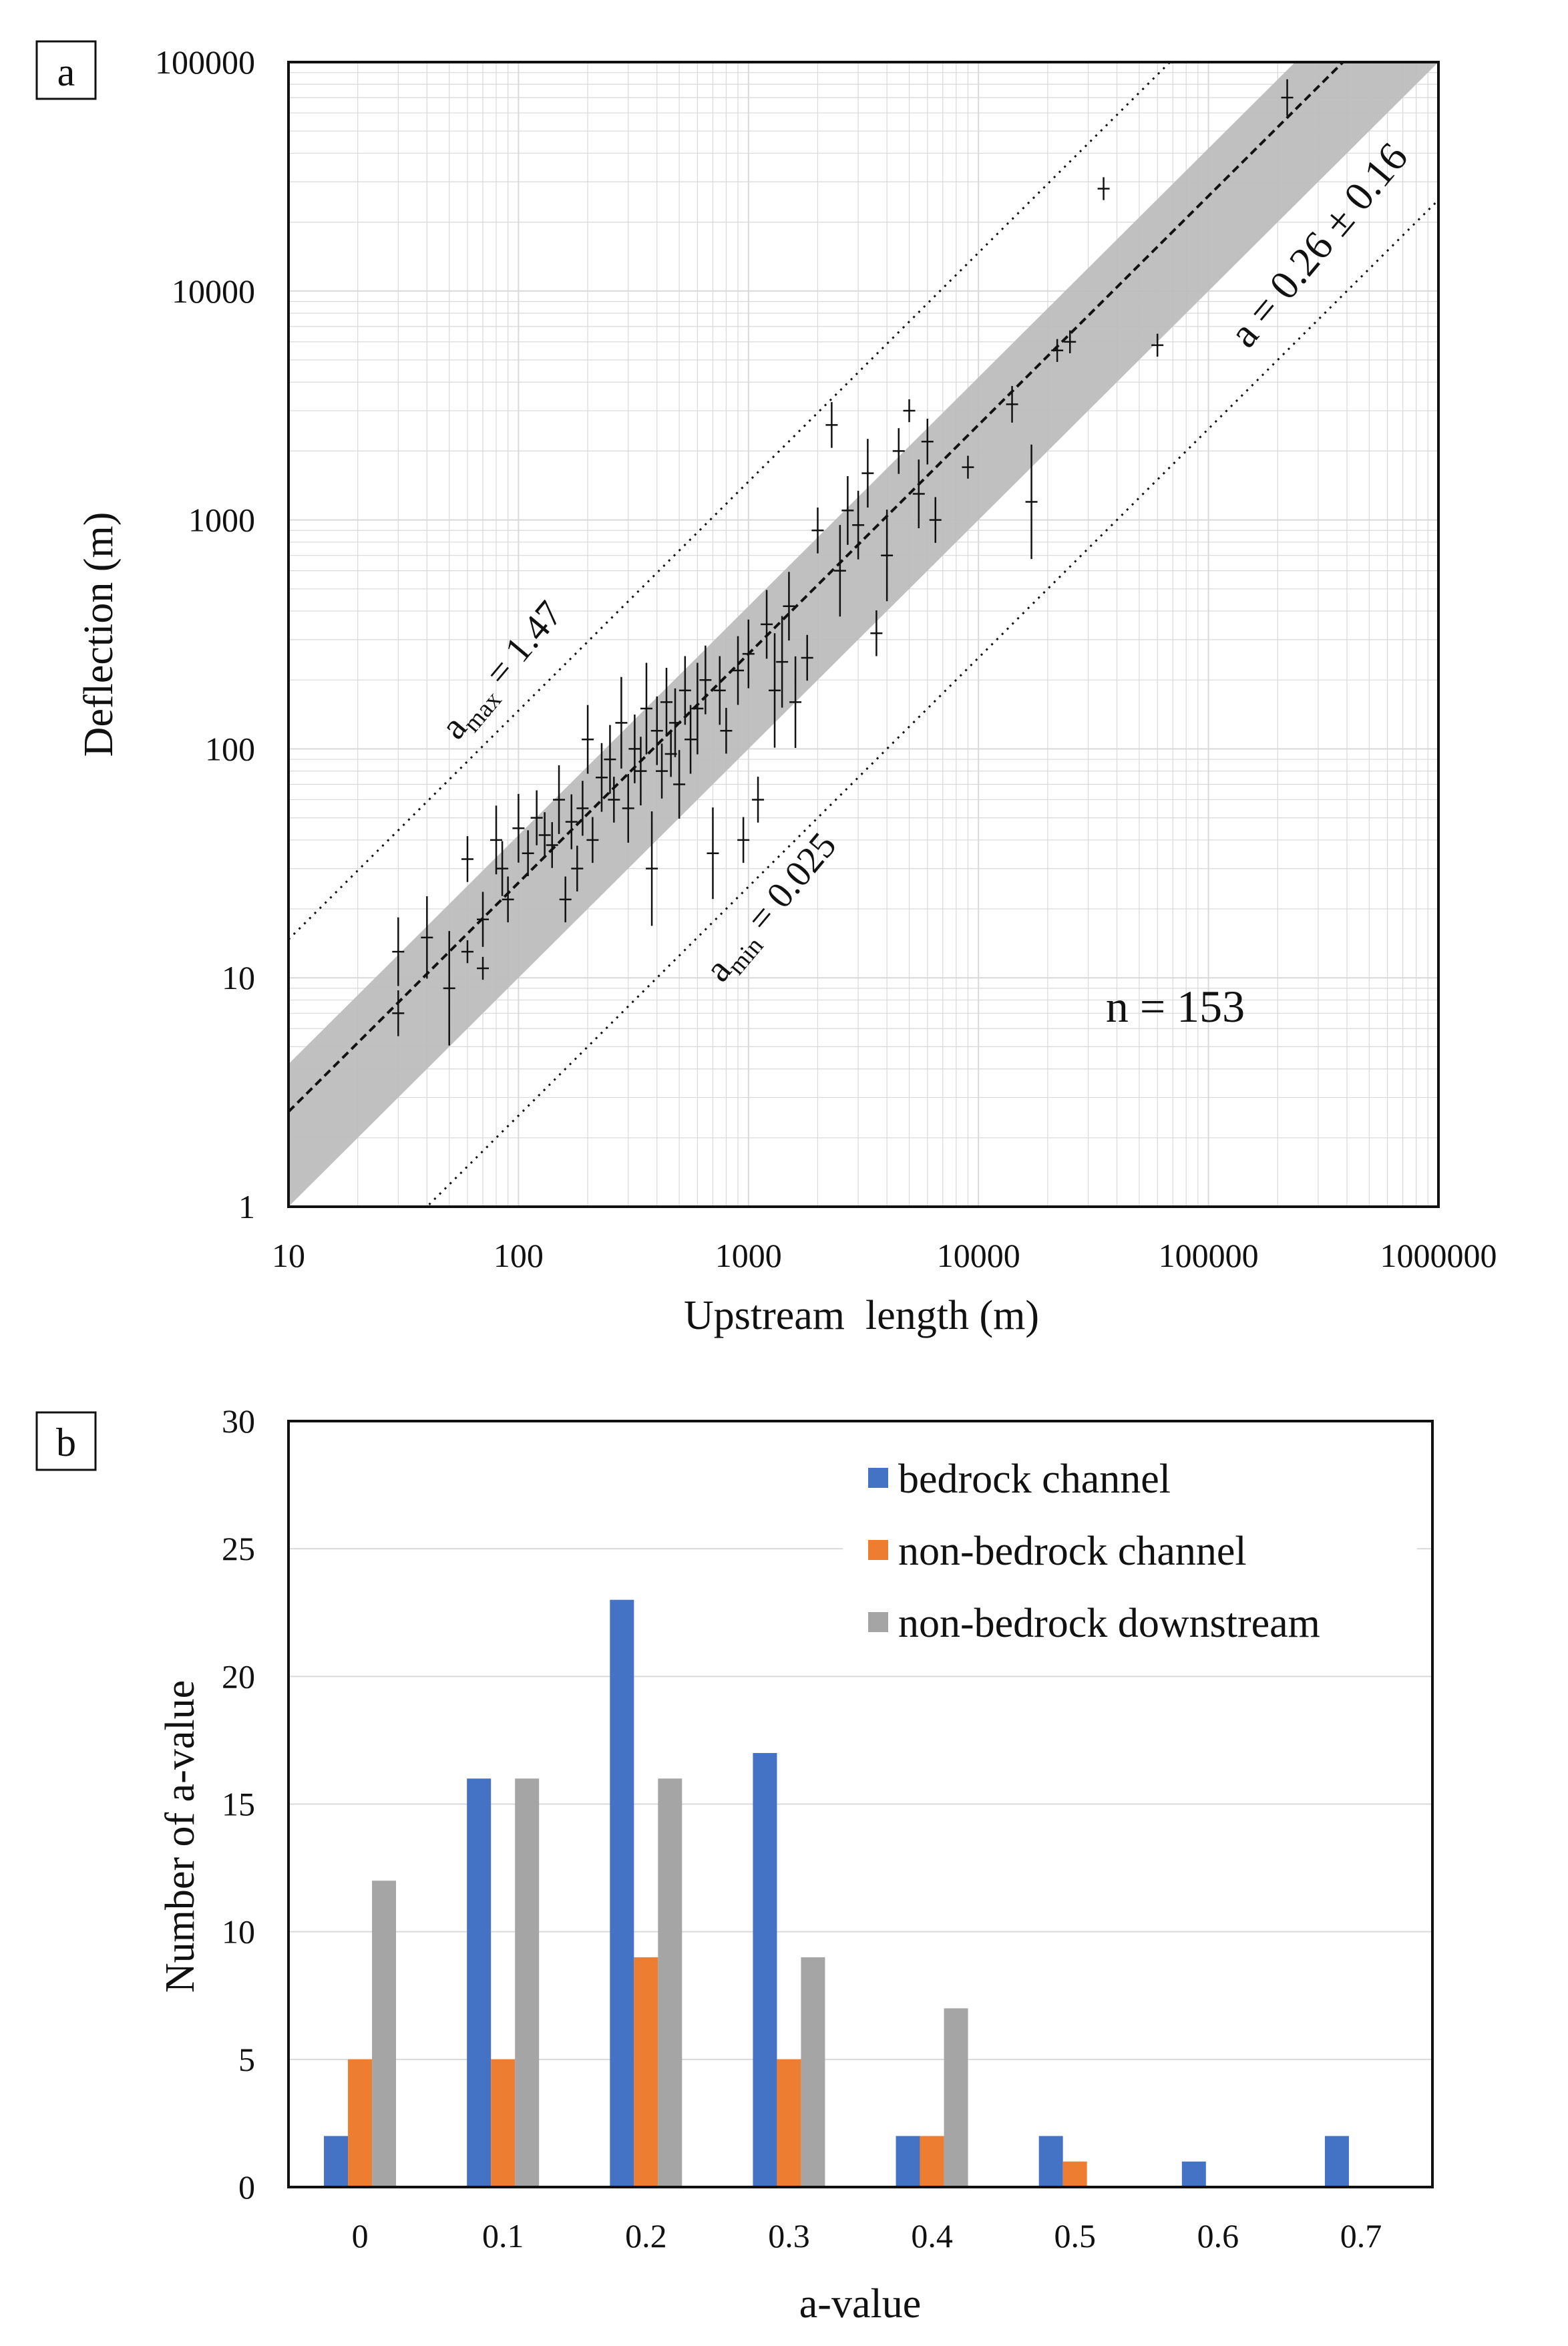 The image size is (1568, 2346). Describe the element at coordinates (1075, 2236) in the screenshot. I see `x-tick-label: 0.5` at that location.